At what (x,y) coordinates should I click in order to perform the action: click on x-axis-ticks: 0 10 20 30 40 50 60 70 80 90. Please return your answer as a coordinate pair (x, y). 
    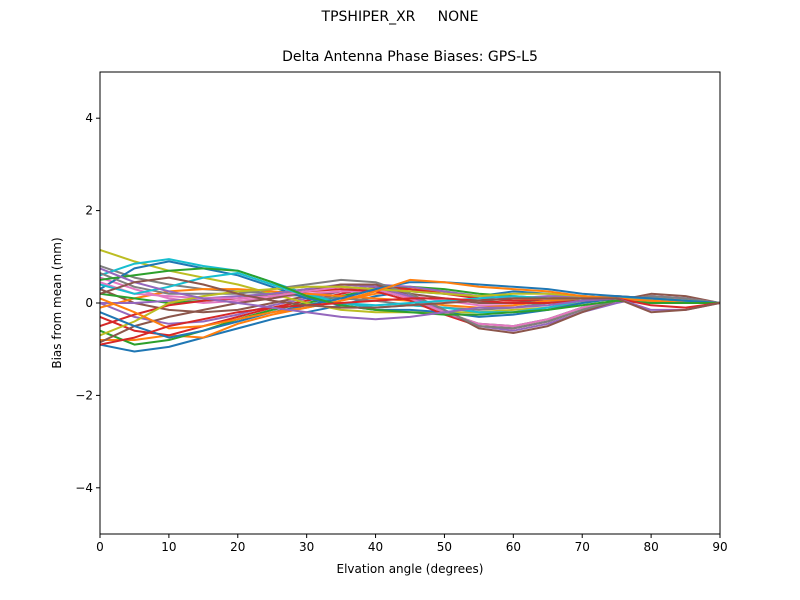
    Looking at the image, I should click on (412, 544).